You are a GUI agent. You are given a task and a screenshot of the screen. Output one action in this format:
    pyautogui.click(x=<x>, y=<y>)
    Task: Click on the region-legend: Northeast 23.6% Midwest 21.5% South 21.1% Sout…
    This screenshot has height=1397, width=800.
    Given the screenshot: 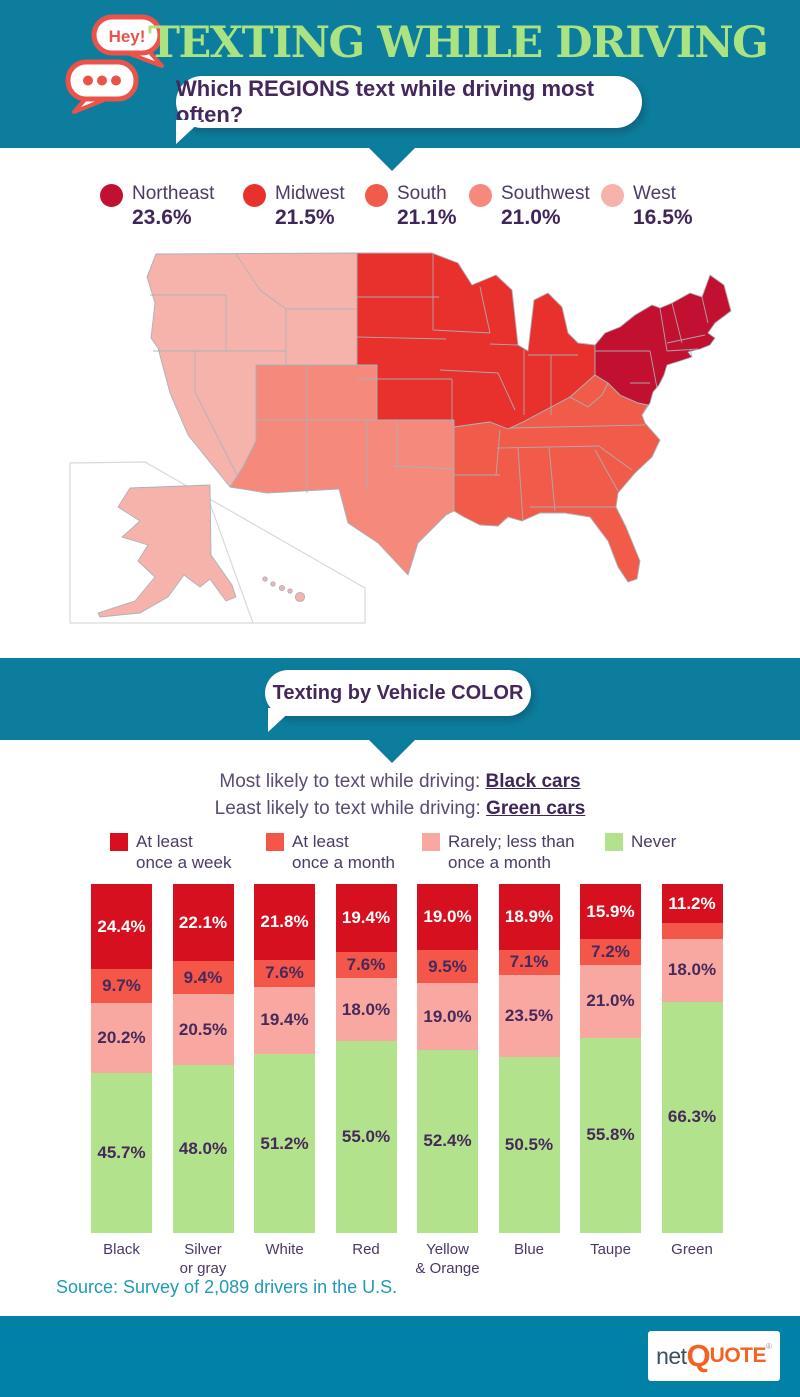 What is the action you would take?
    pyautogui.click(x=400, y=208)
    